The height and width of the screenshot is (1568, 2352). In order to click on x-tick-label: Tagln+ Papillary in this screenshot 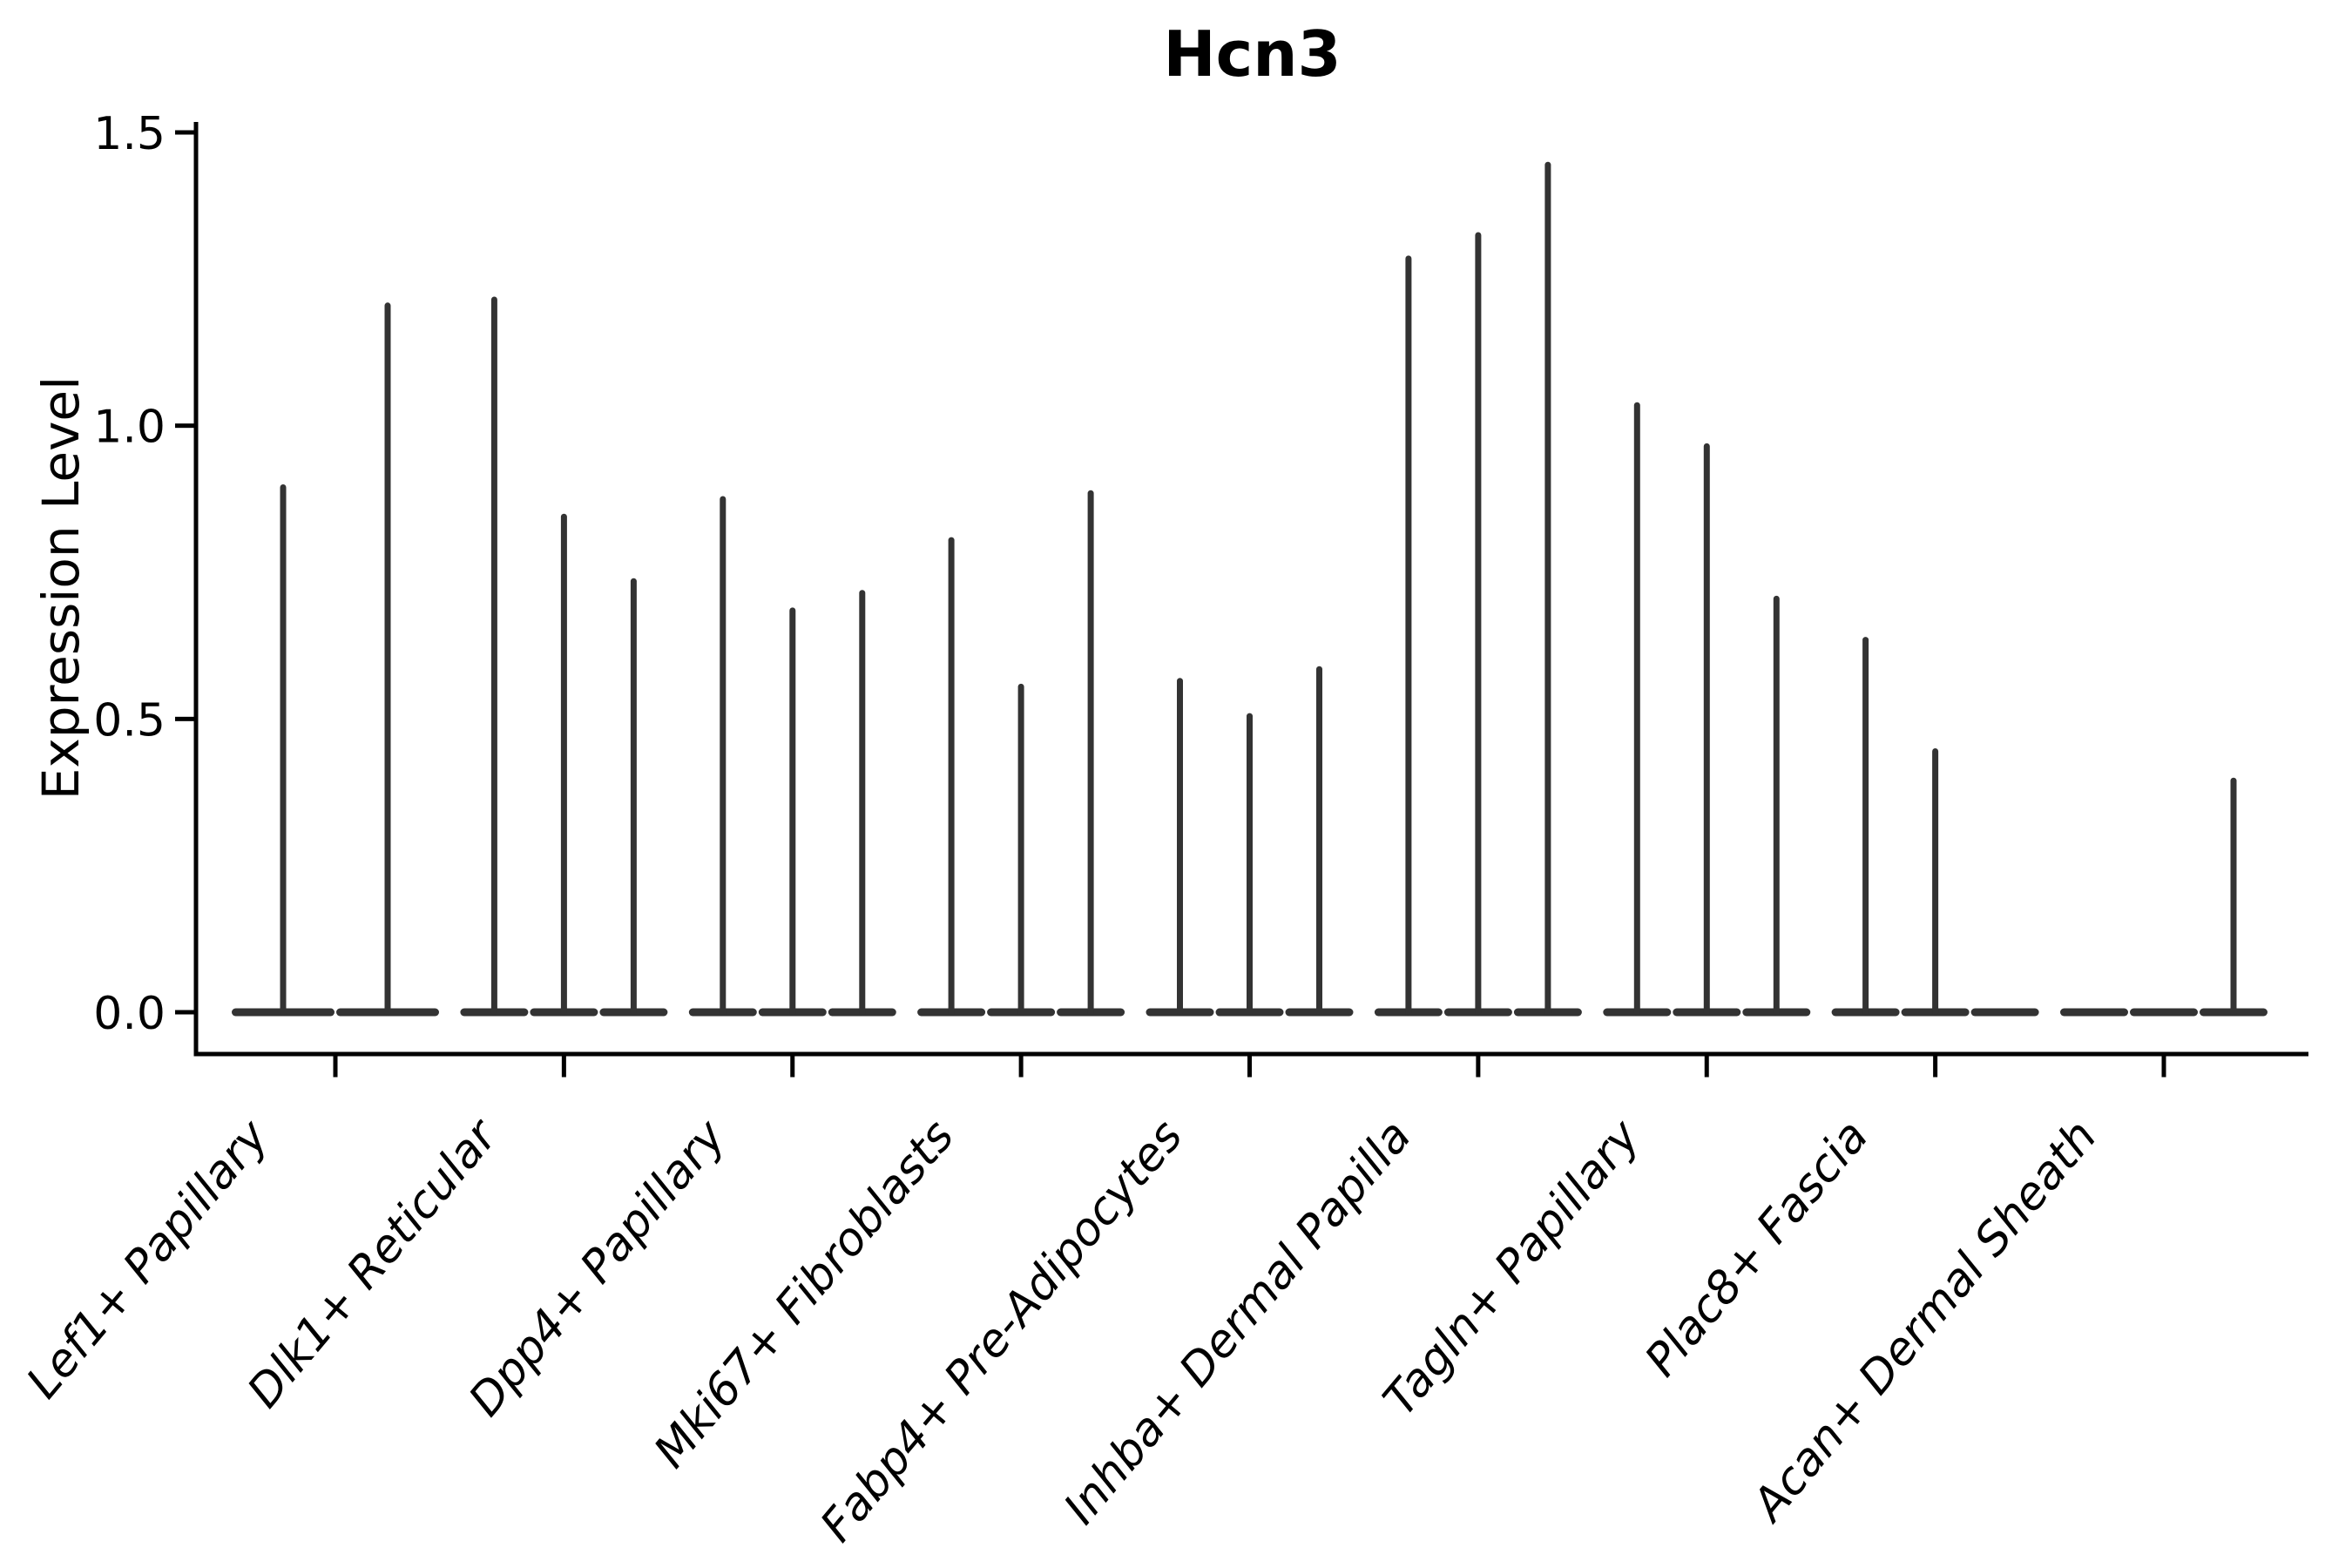, I will do `click(1512, 1268)`.